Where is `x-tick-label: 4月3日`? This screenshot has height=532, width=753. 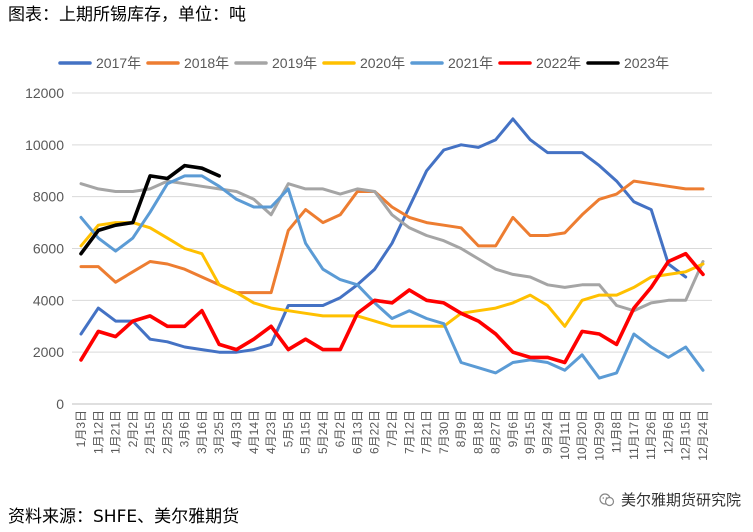 x-tick-label: 4月3日 is located at coordinates (237, 428).